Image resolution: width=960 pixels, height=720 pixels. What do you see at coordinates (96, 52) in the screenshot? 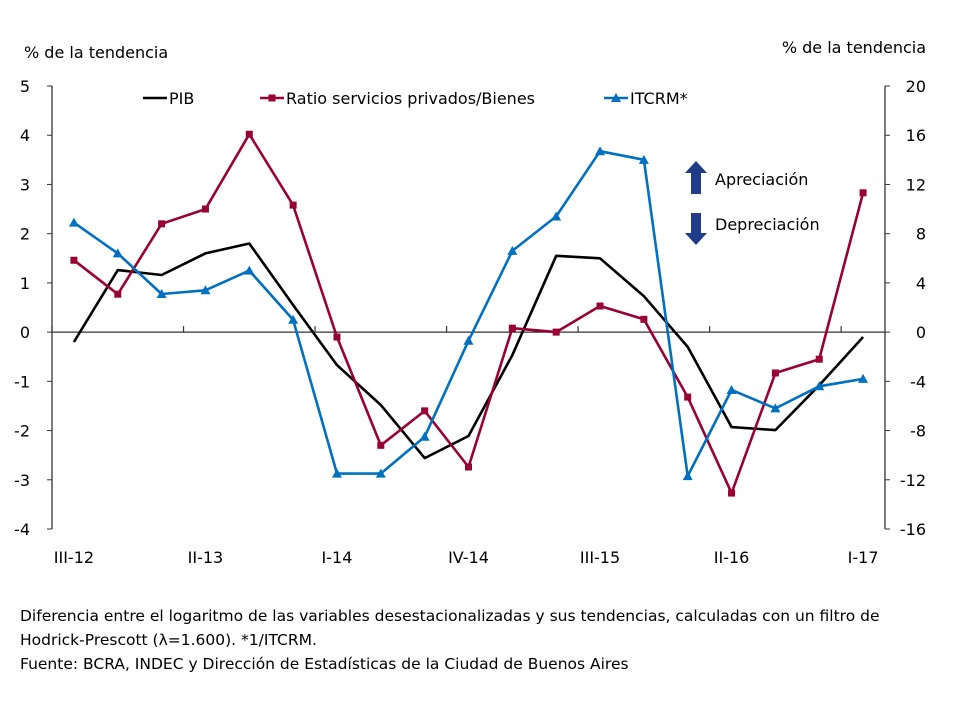
I see `y-left-label: % de la tendencia` at bounding box center [96, 52].